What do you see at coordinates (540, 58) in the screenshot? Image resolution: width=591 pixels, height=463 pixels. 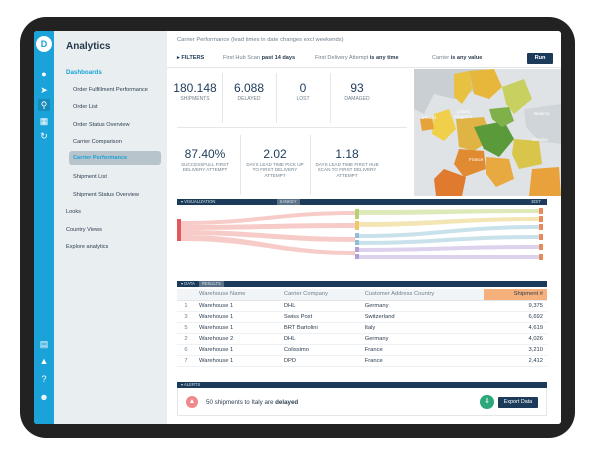 I see `run-button: Run` at bounding box center [540, 58].